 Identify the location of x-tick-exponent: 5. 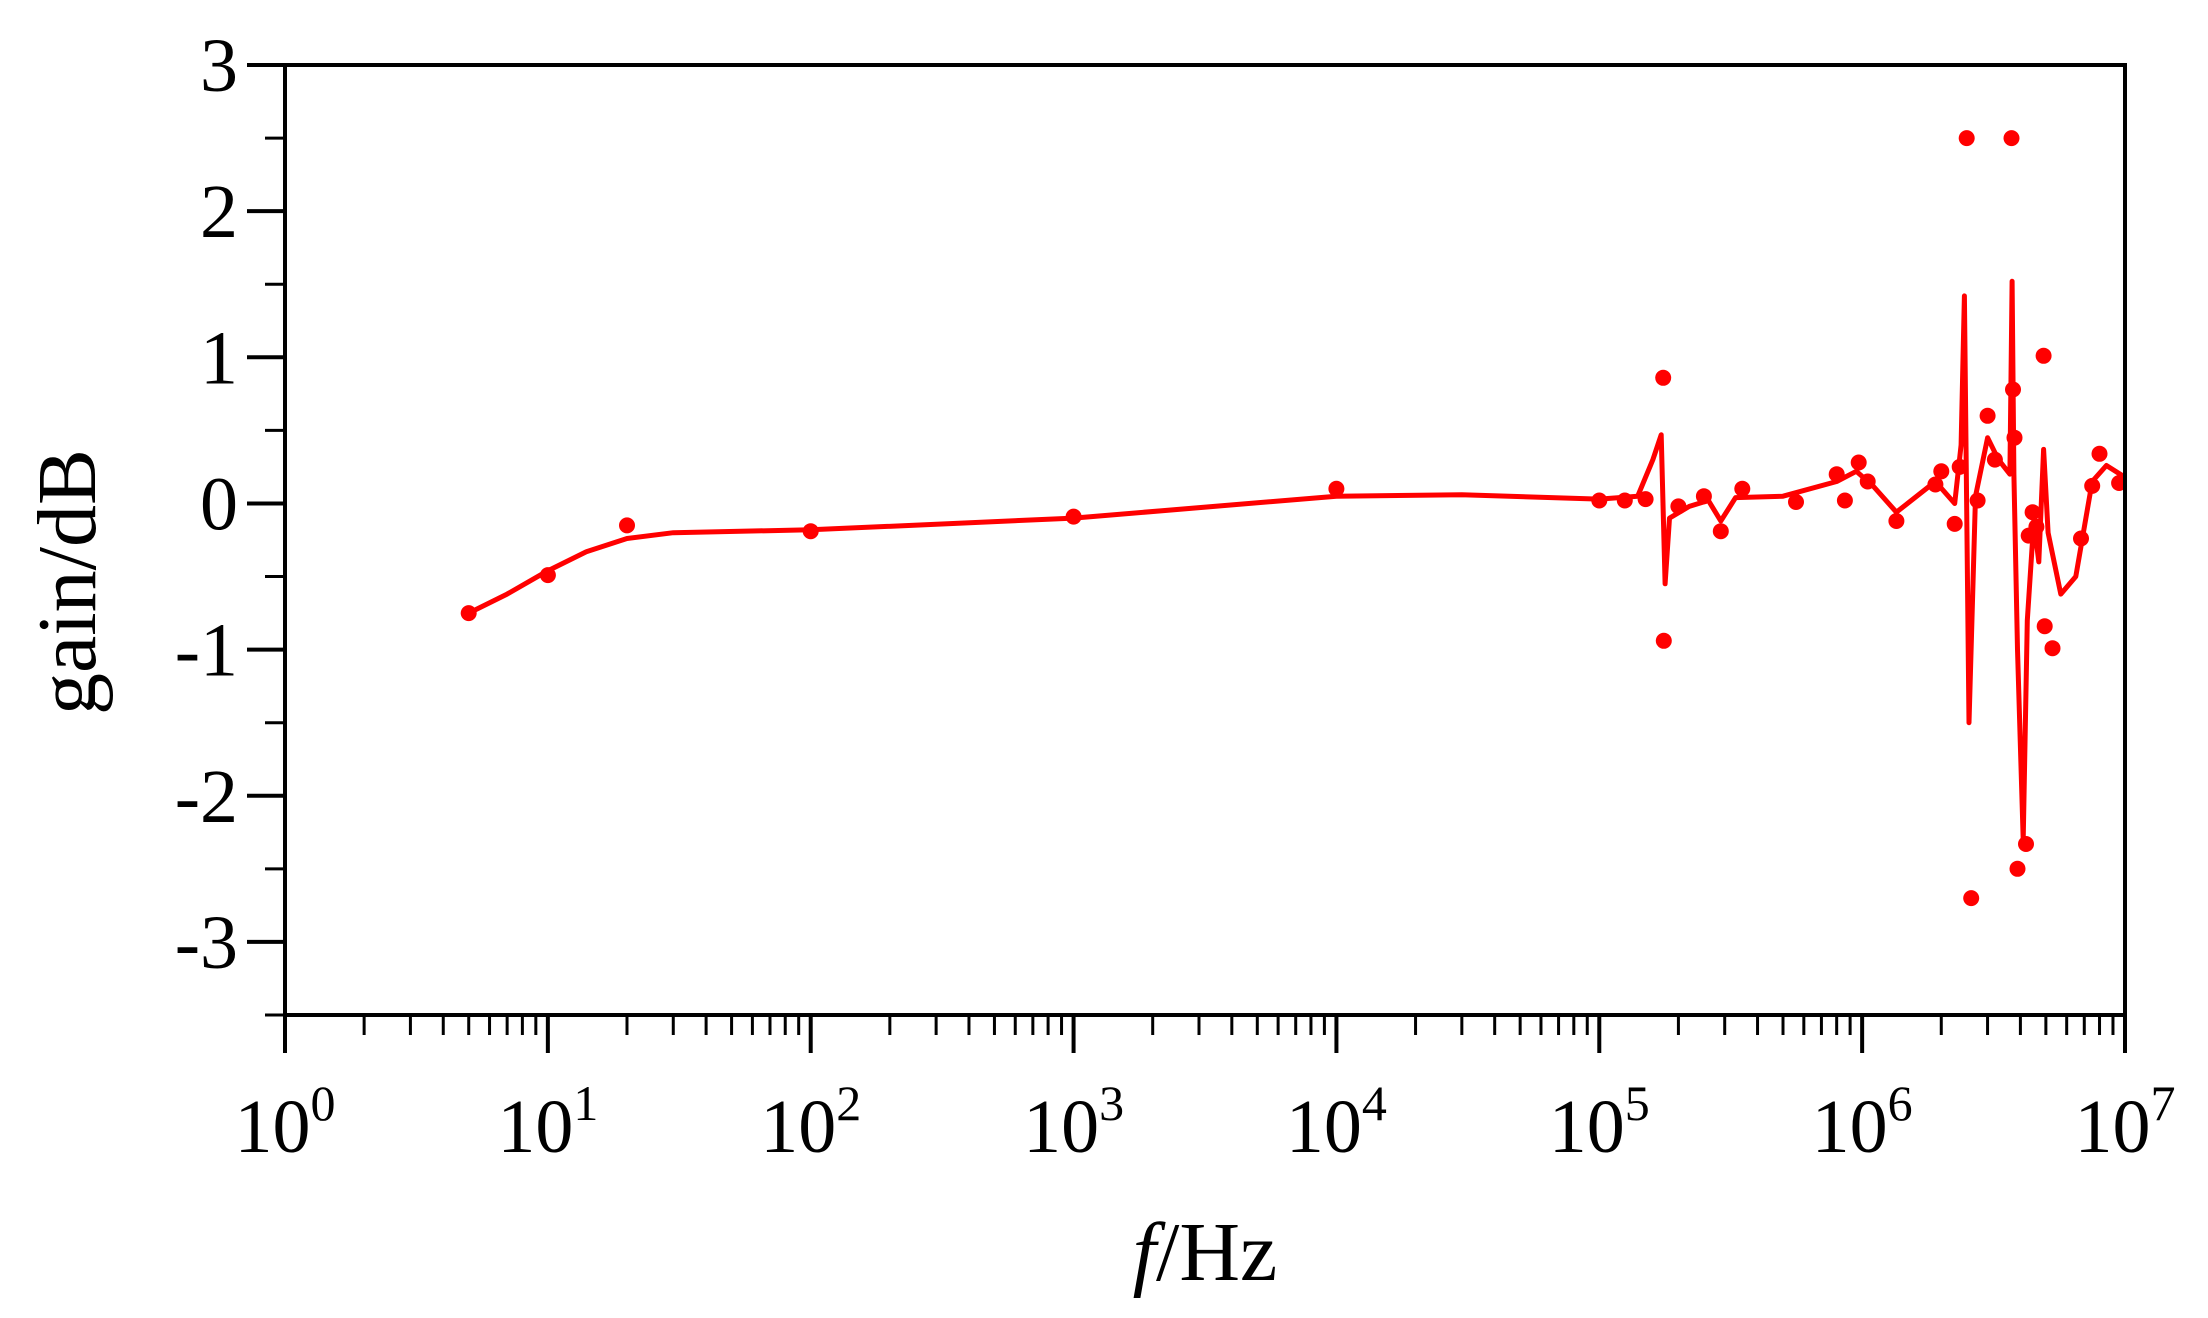
(1637, 1103).